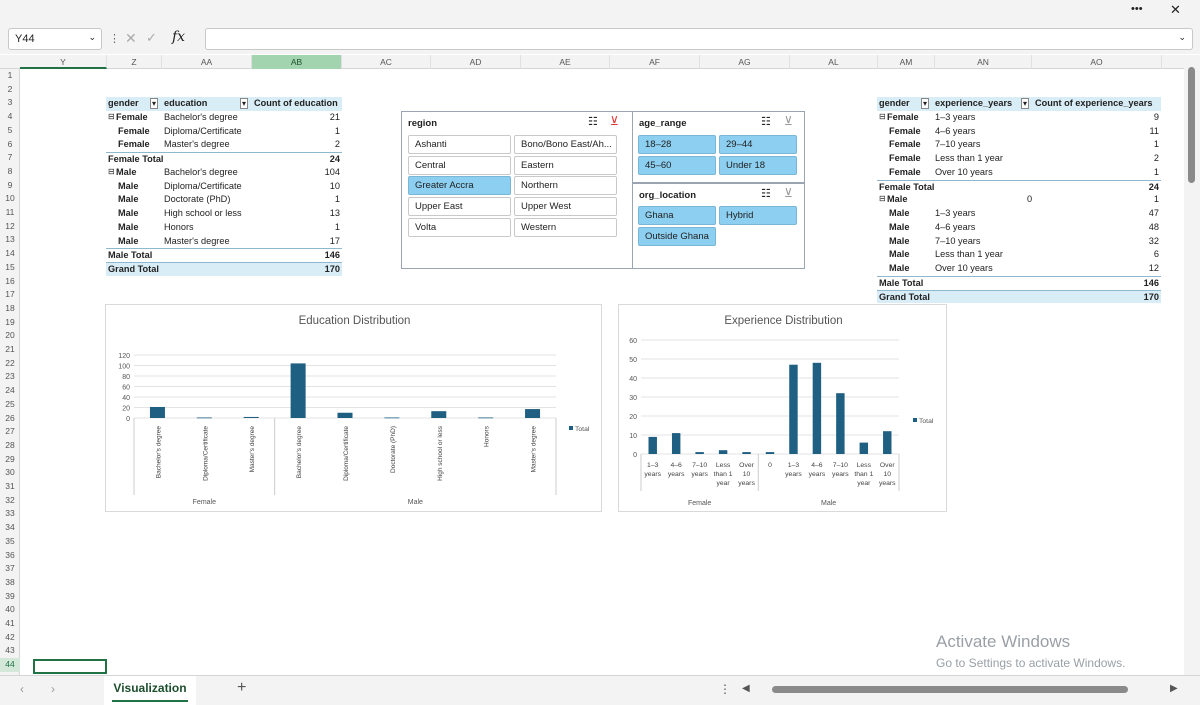 The width and height of the screenshot is (1200, 705). Describe the element at coordinates (1137, 9) in the screenshot. I see `more-options-icon: •••` at that location.